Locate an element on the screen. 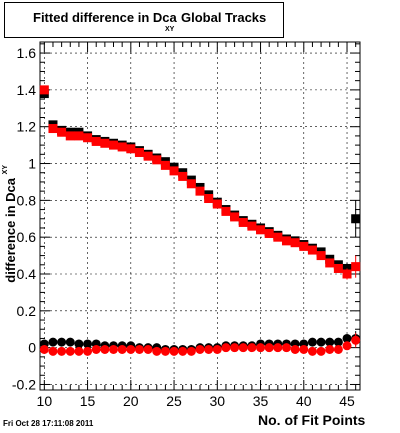 This screenshot has width=400, height=433. y-tick-label: 1.6 is located at coordinates (27, 53).